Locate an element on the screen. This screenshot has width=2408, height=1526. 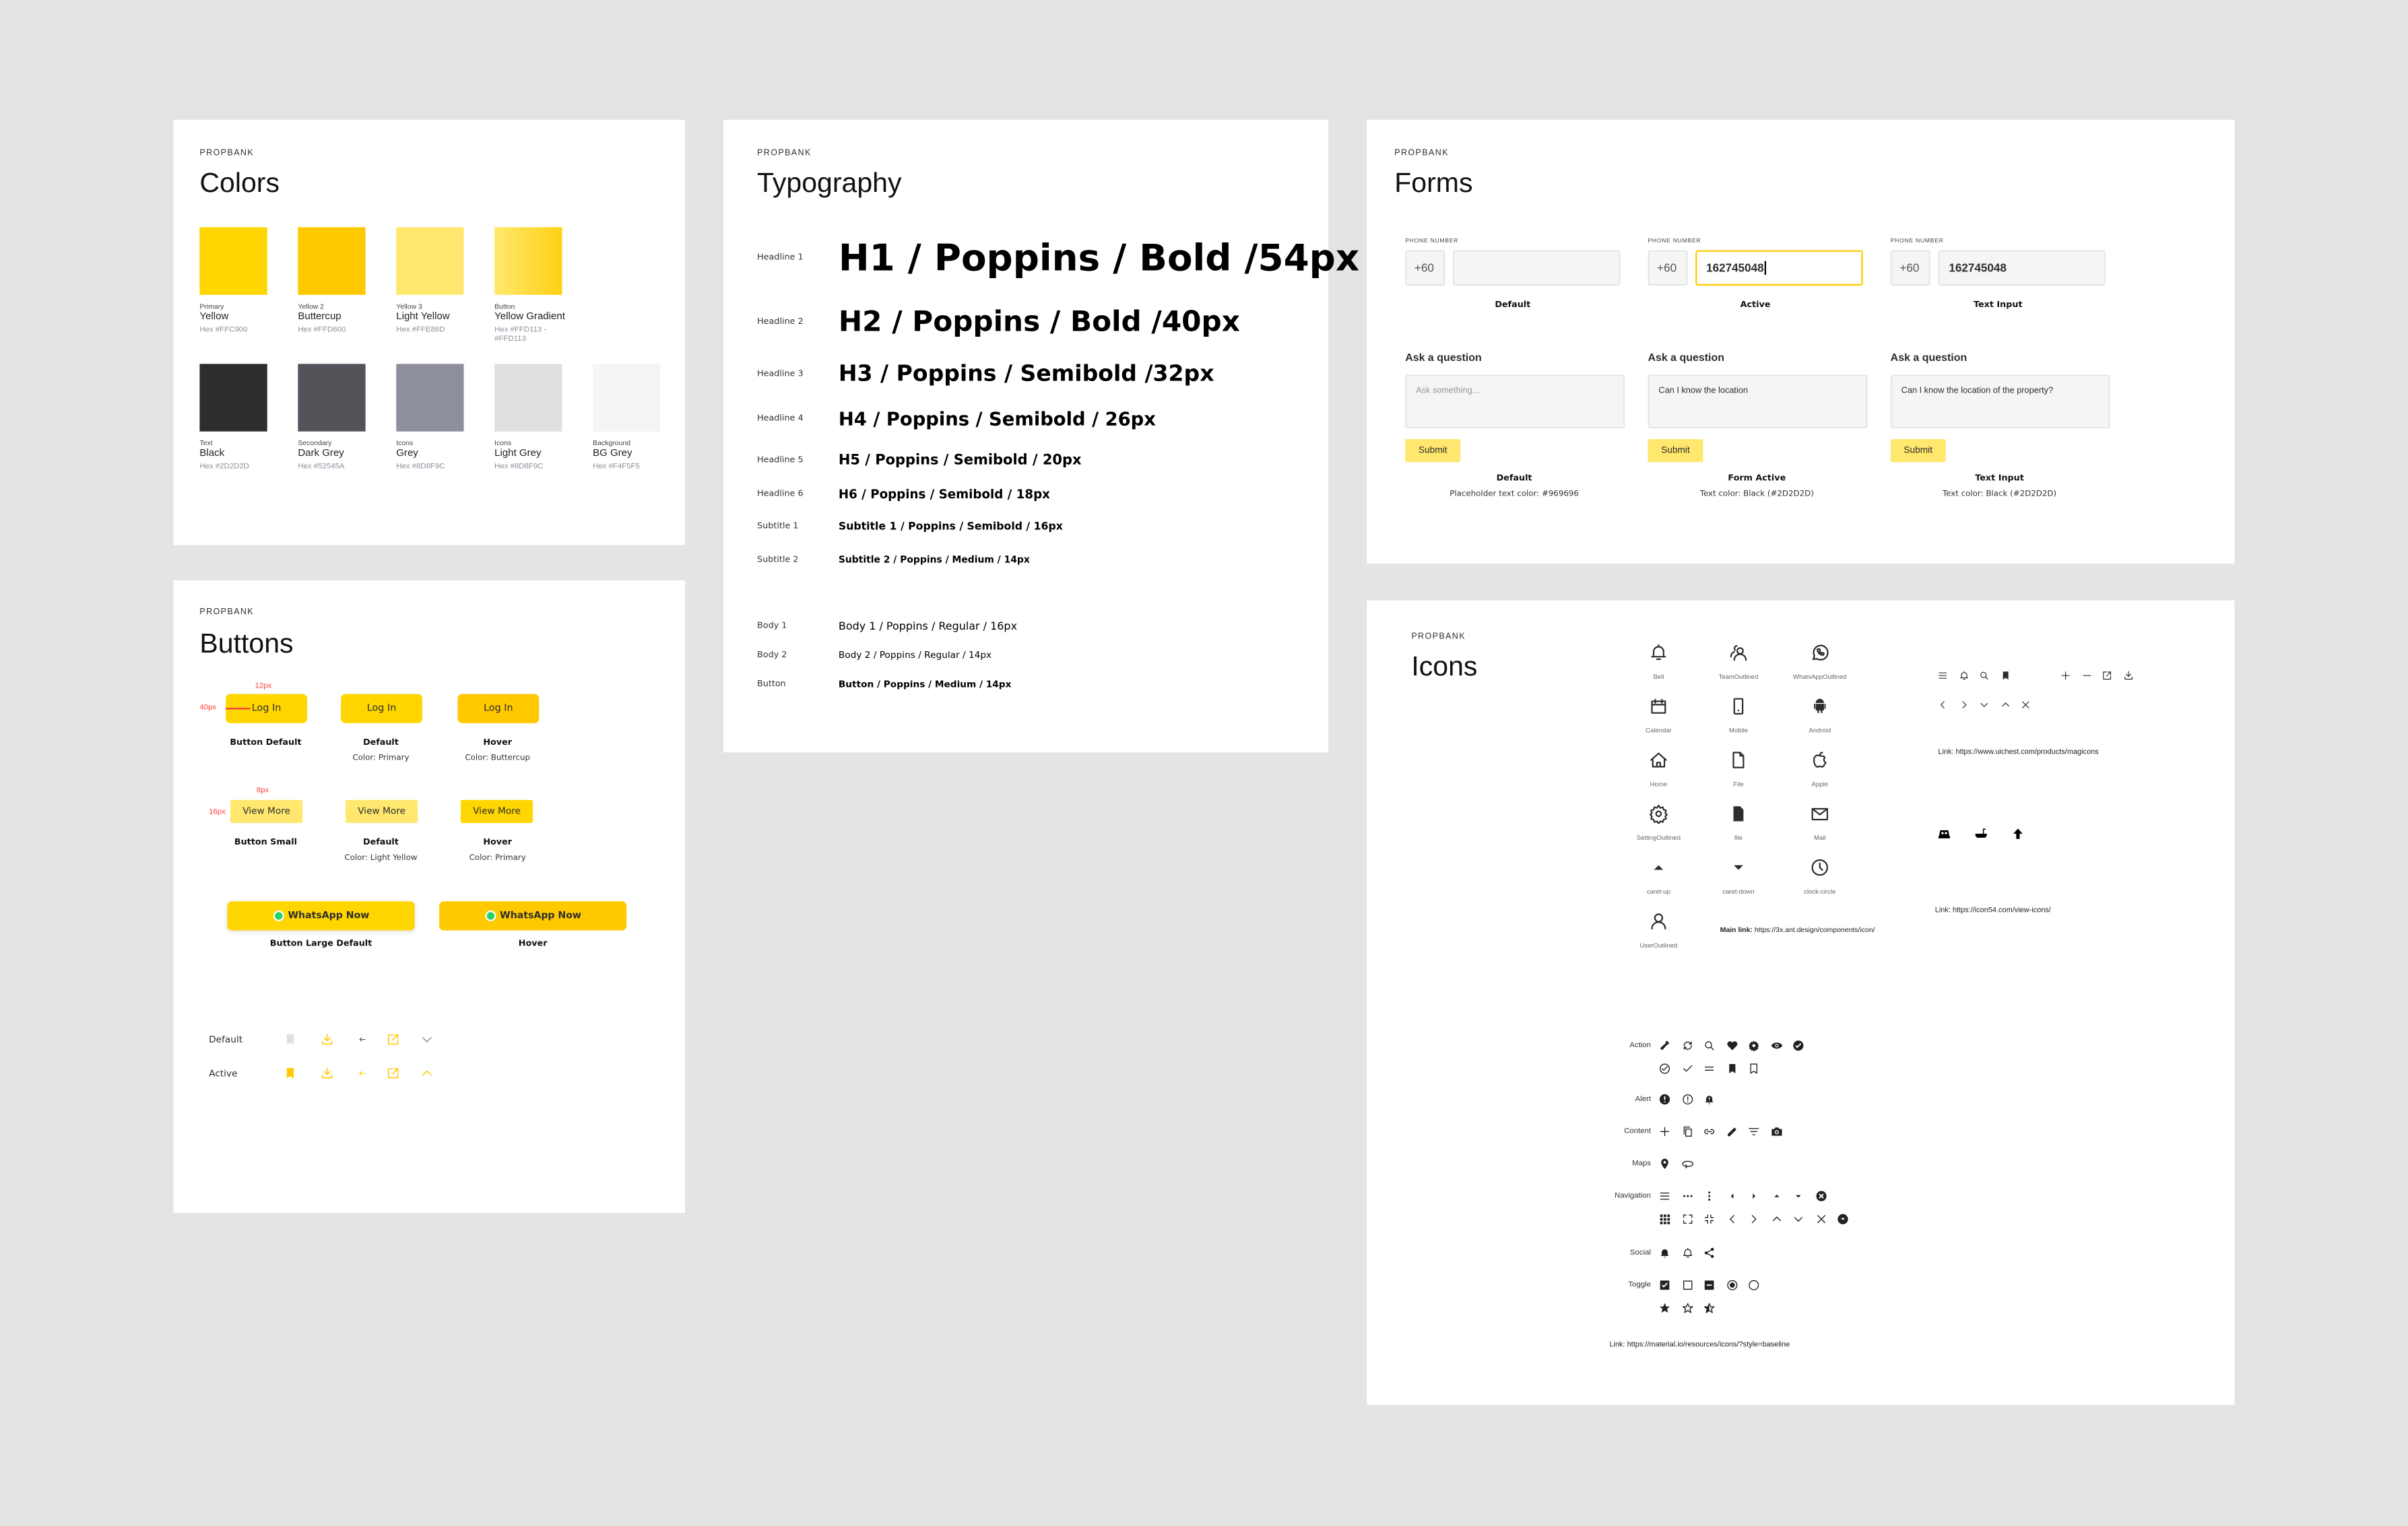
whatsapp-icon is located at coordinates (490, 915).